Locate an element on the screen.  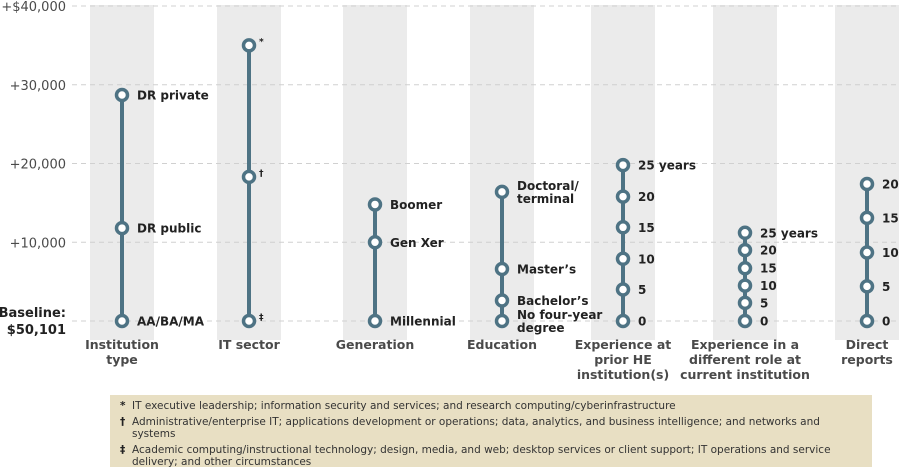
y-tick-label: +10,000 is located at coordinates (38, 243).